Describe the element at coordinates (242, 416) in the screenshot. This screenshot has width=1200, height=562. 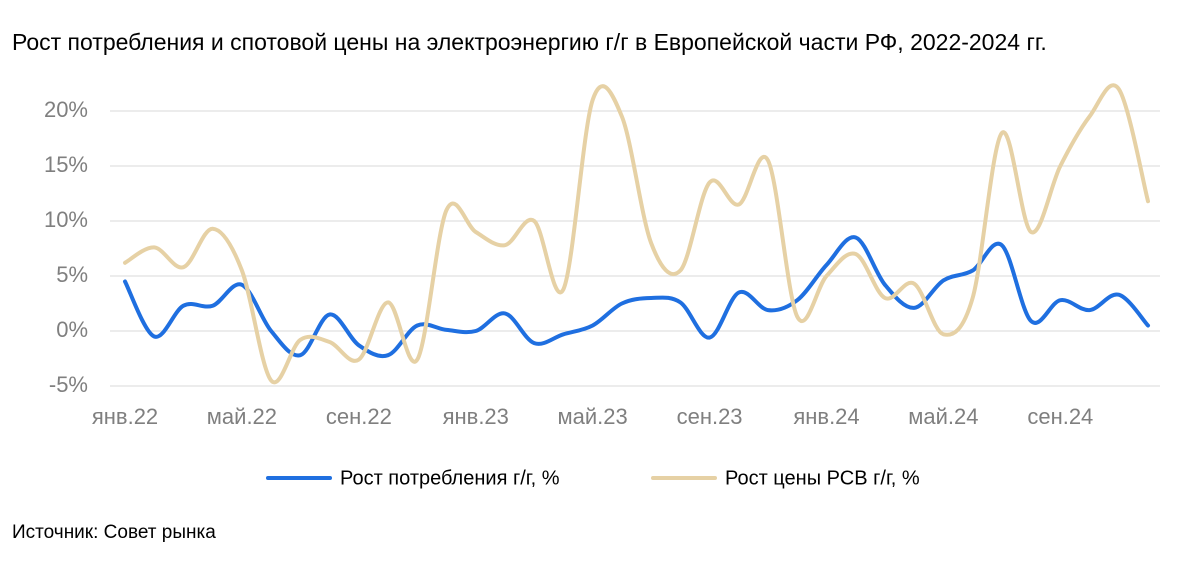
I see `x-tick-label: май.22` at that location.